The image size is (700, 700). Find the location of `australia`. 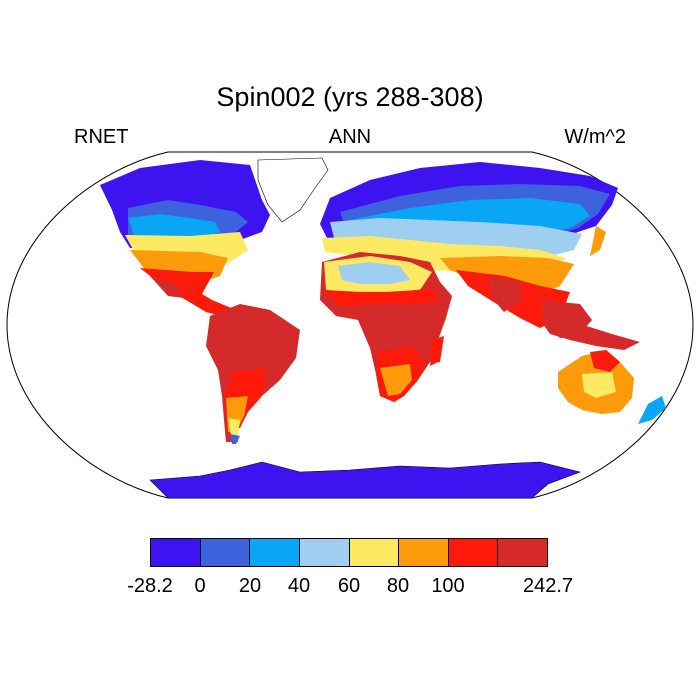

australia is located at coordinates (596, 382).